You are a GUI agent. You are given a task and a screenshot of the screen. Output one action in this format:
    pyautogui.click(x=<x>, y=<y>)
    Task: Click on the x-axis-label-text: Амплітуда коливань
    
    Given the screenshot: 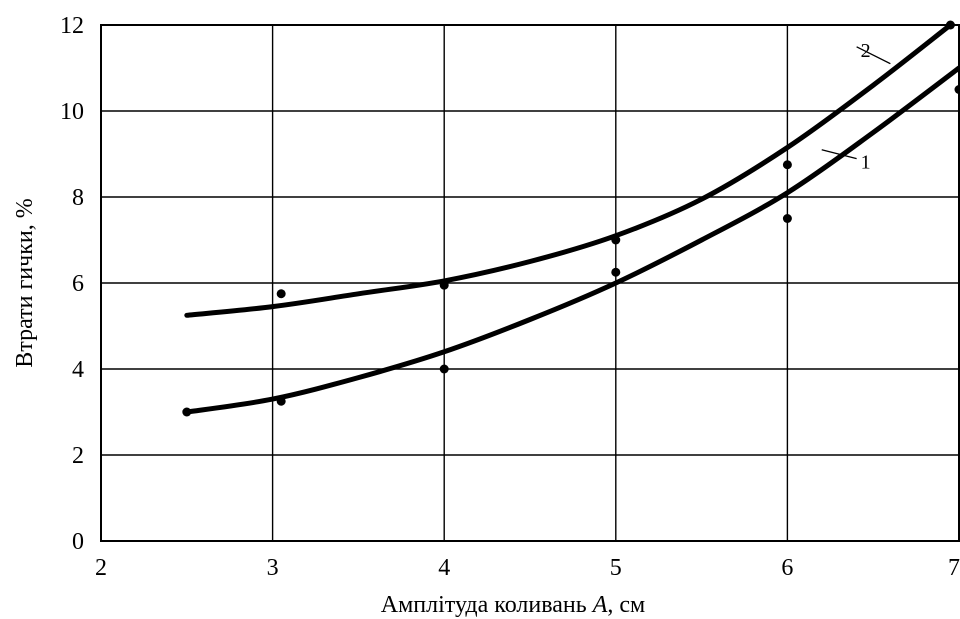 What is the action you would take?
    pyautogui.click(x=487, y=605)
    